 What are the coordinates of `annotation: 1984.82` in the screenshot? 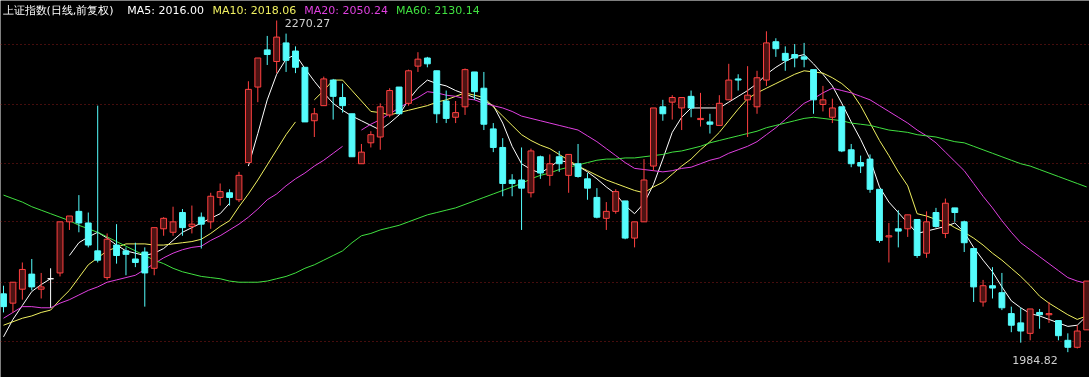 It's located at (1035, 361).